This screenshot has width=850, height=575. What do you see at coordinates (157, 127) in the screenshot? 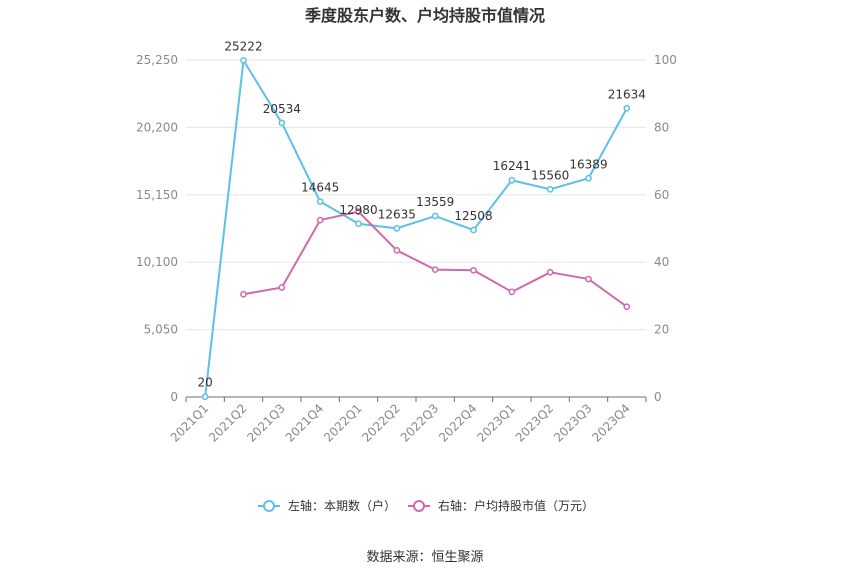
I see `left-tick-label: 20,200` at bounding box center [157, 127].